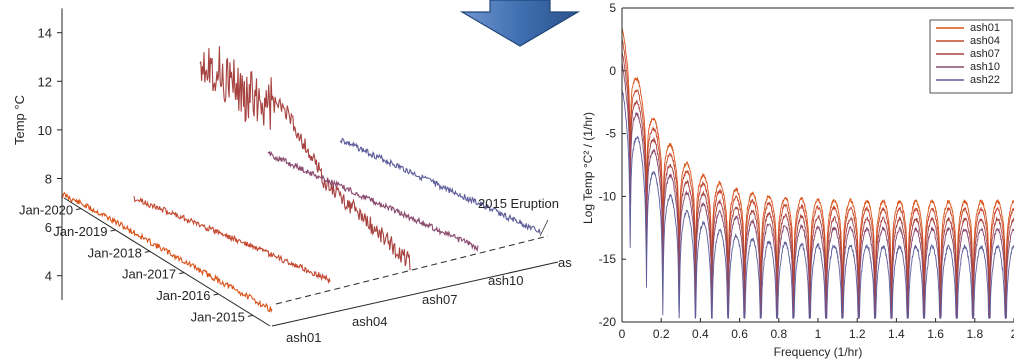 Image resolution: width=1014 pixels, height=360 pixels. Describe the element at coordinates (610, 134) in the screenshot. I see `y-tick-label: -5` at that location.